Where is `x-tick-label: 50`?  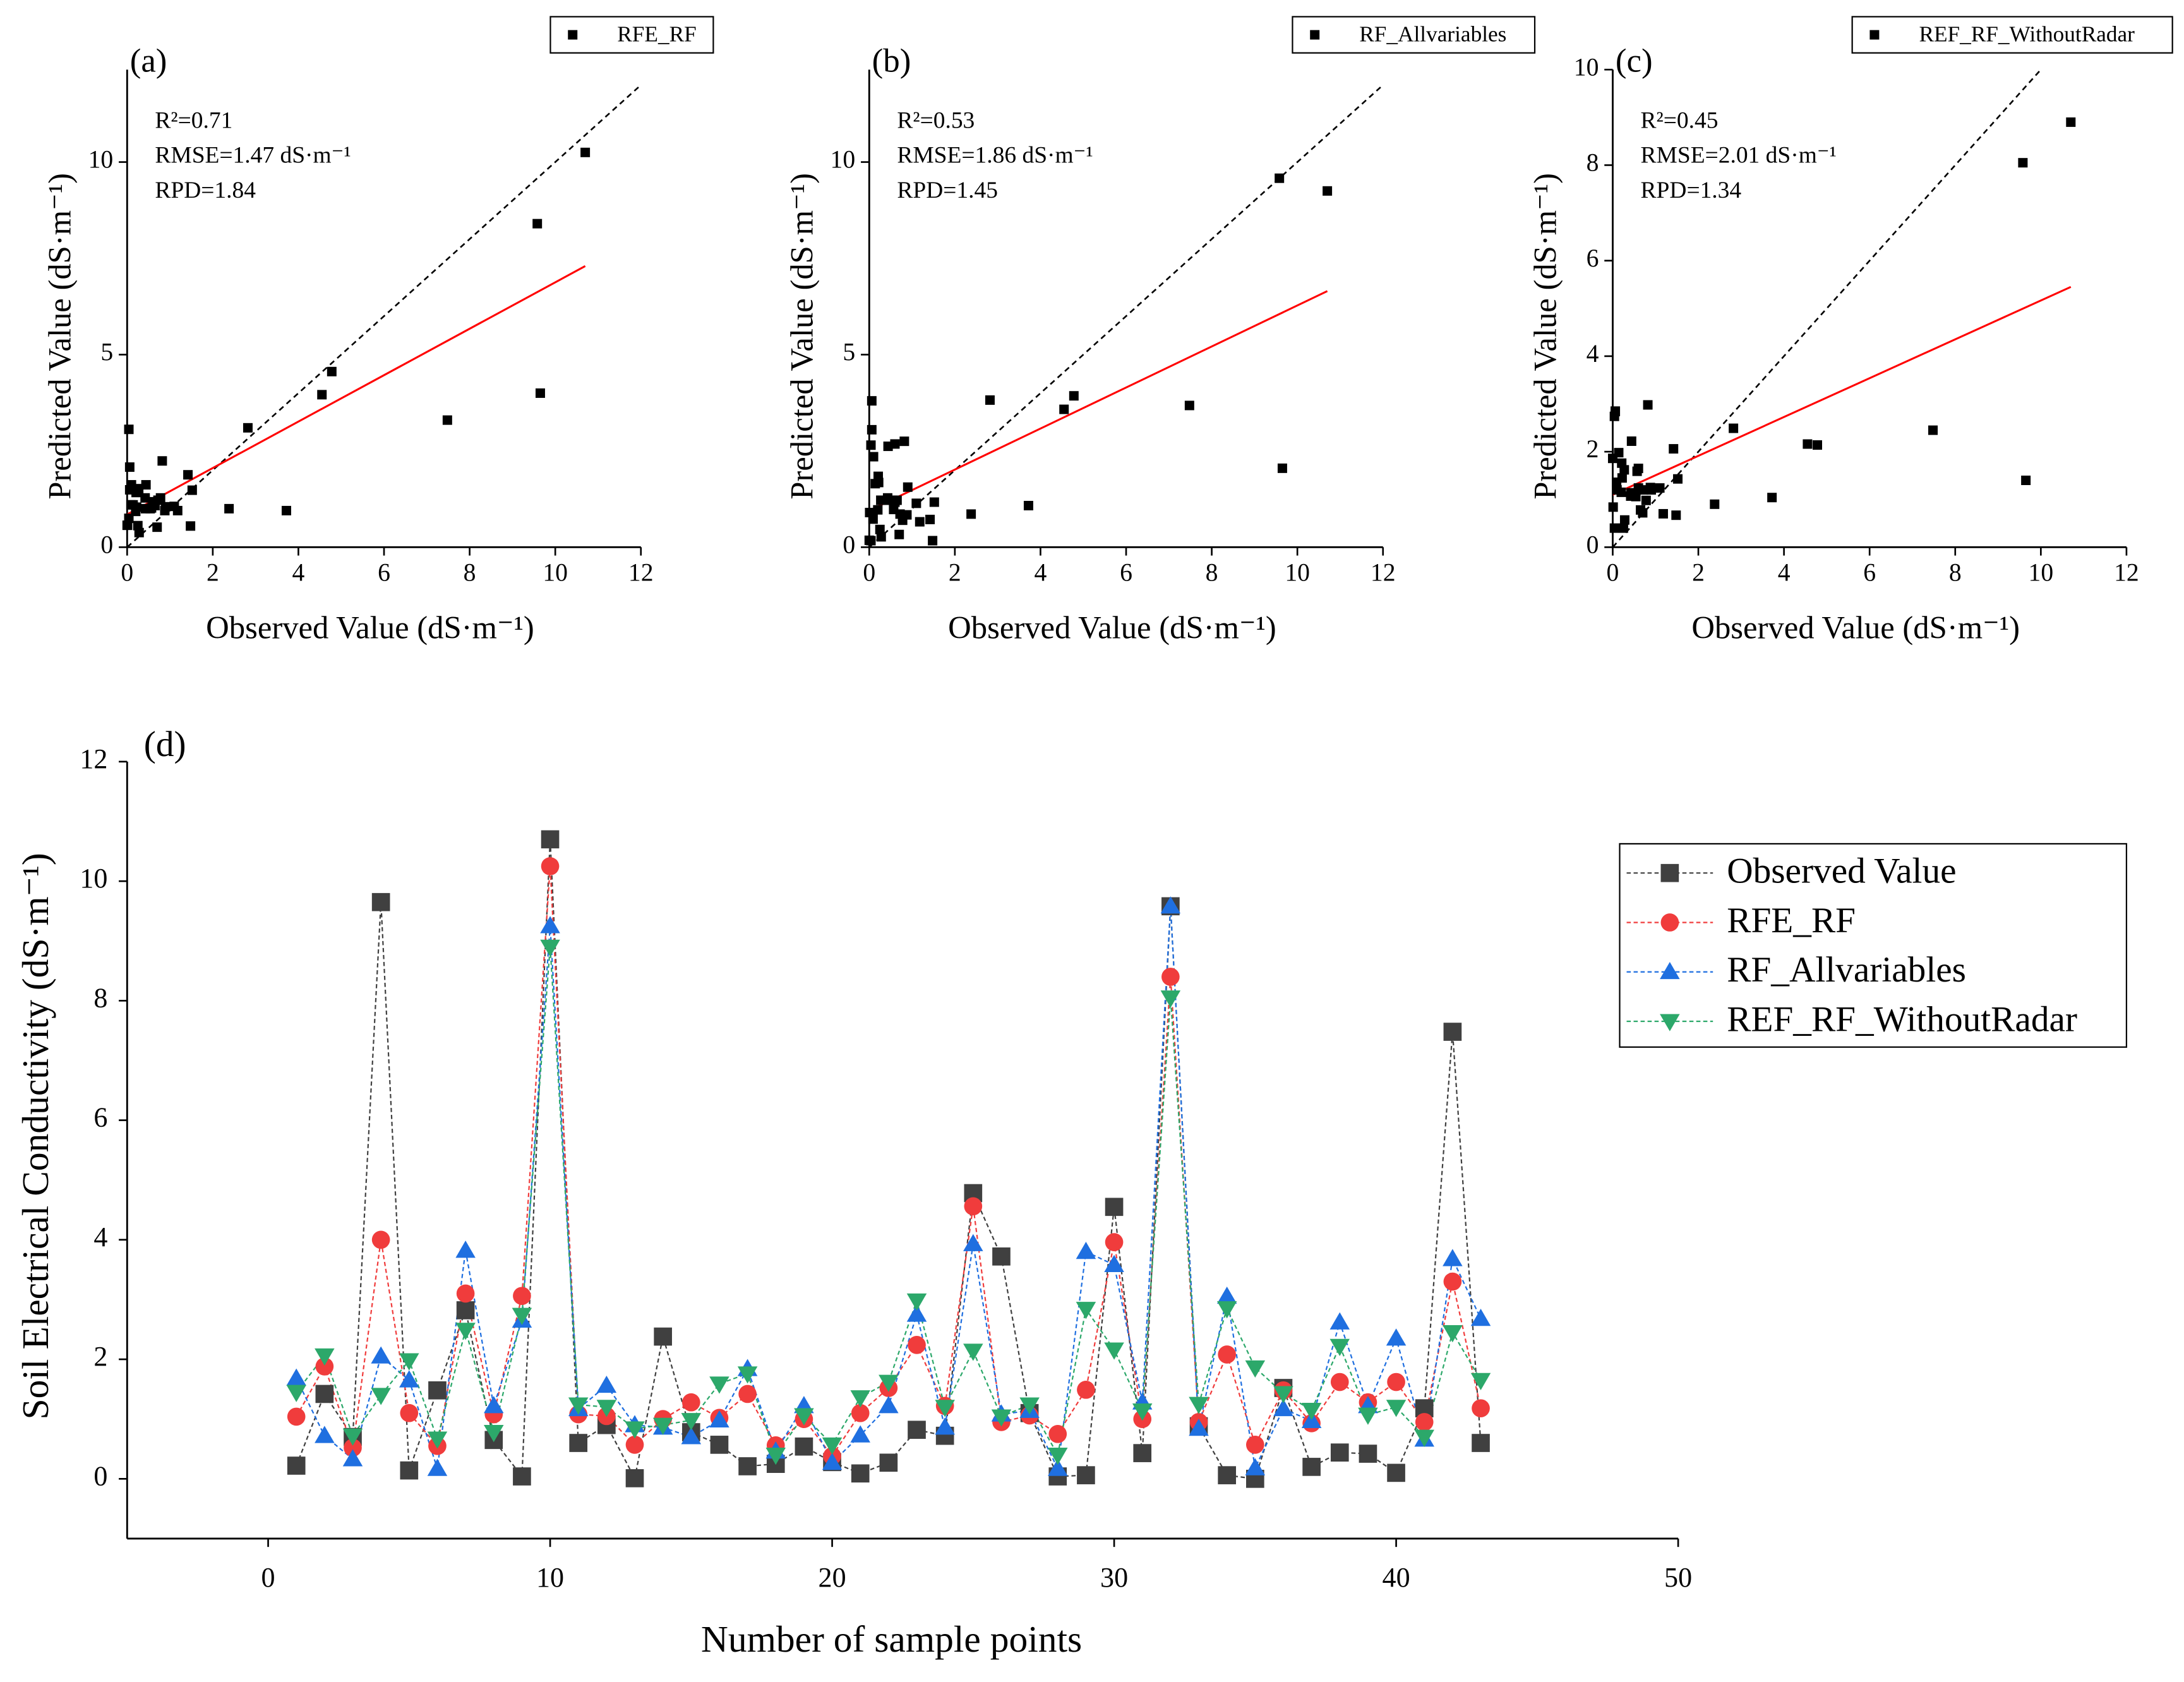
x-tick-label: 50 is located at coordinates (1678, 1578).